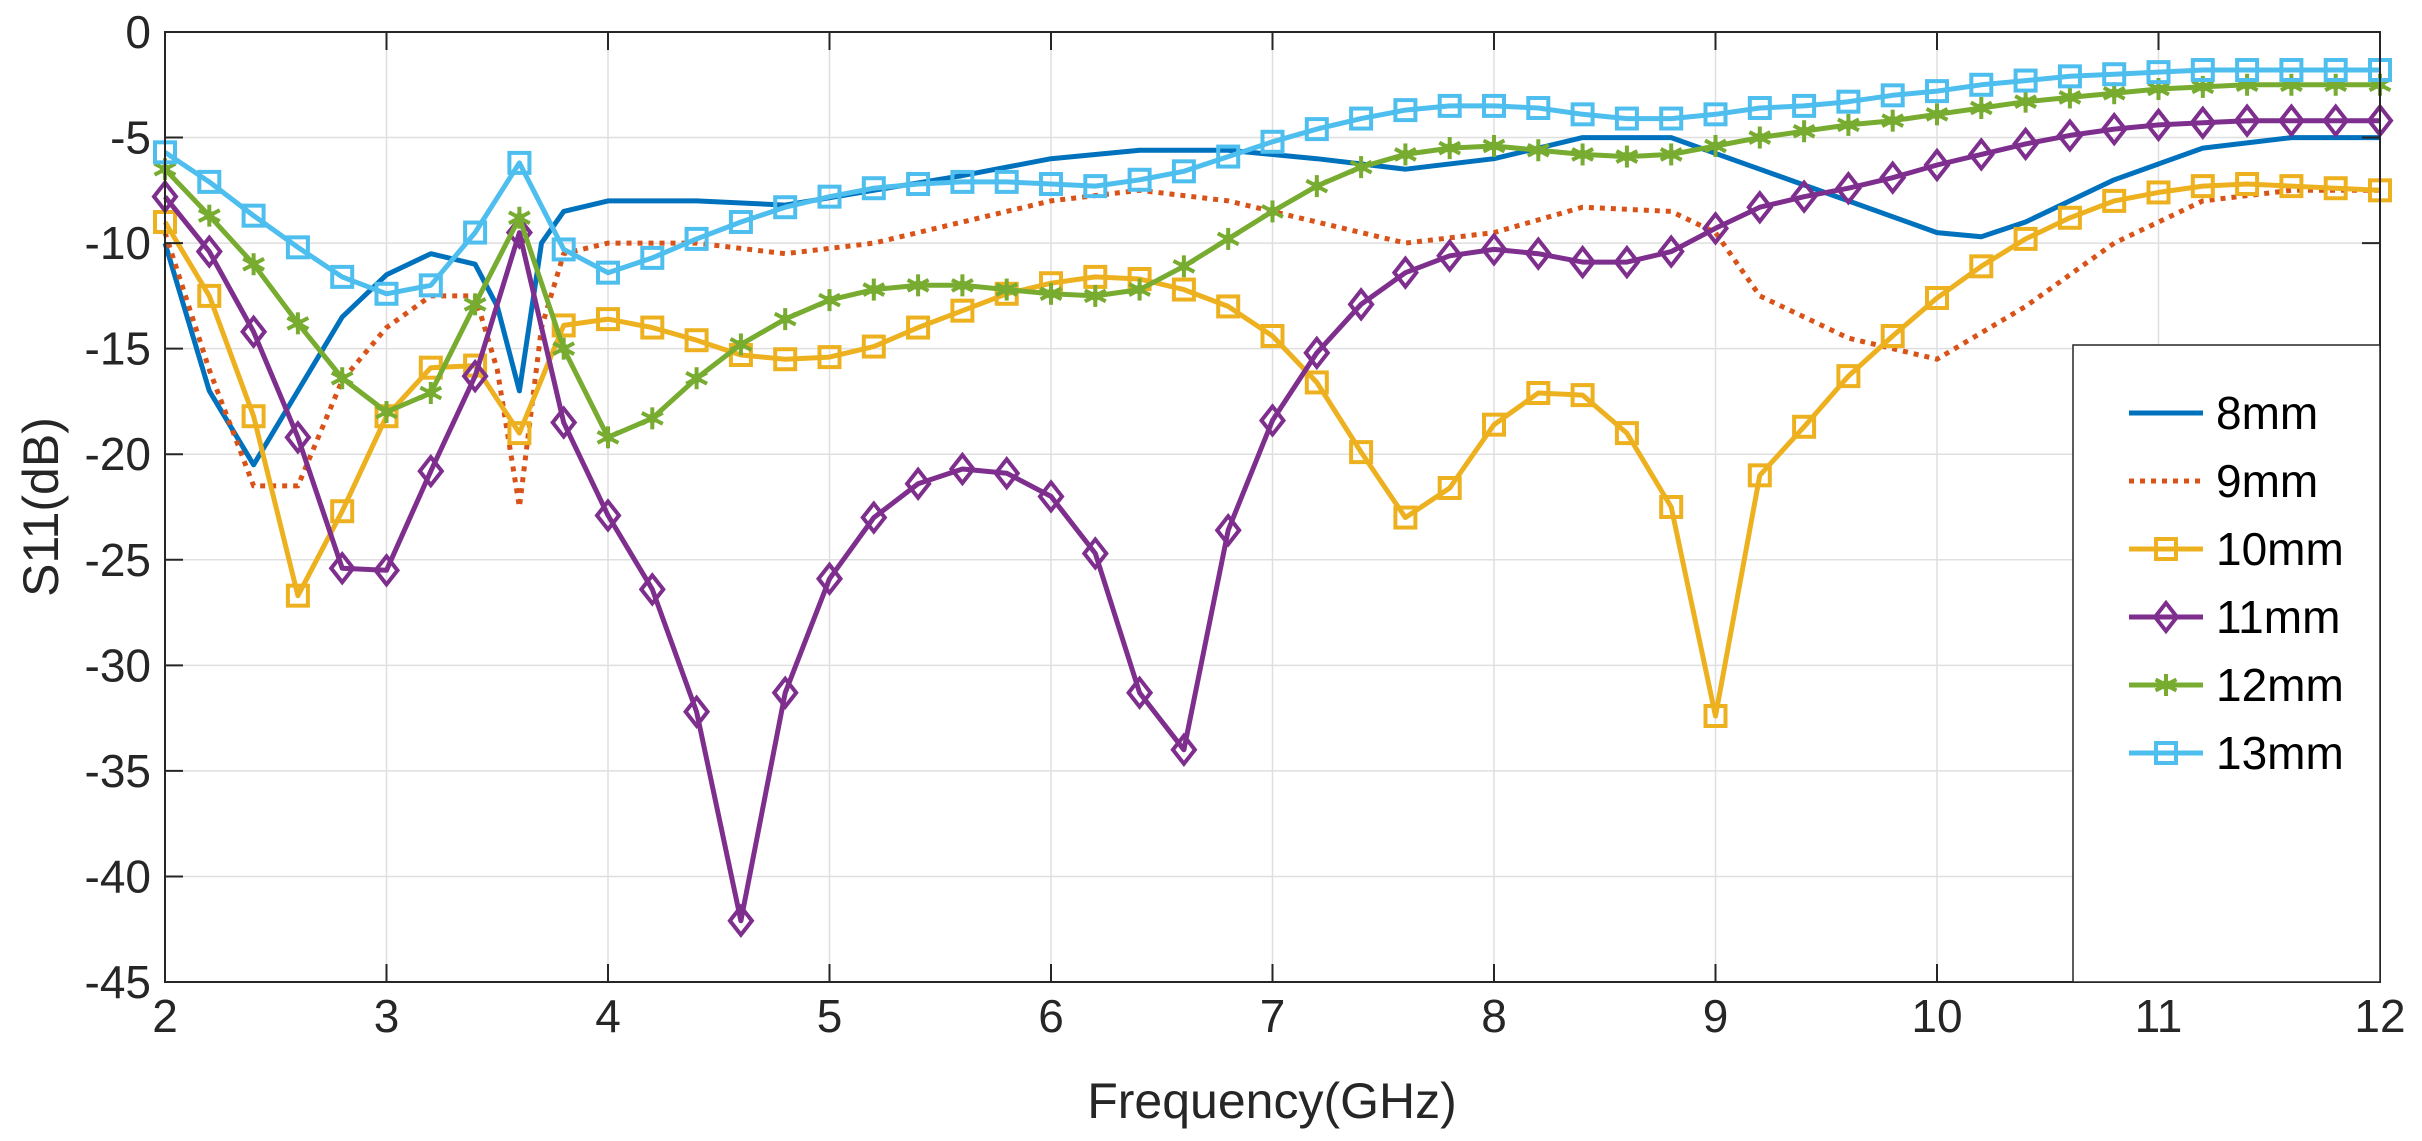  What do you see at coordinates (118, 454) in the screenshot?
I see `y-tick-label: -20` at bounding box center [118, 454].